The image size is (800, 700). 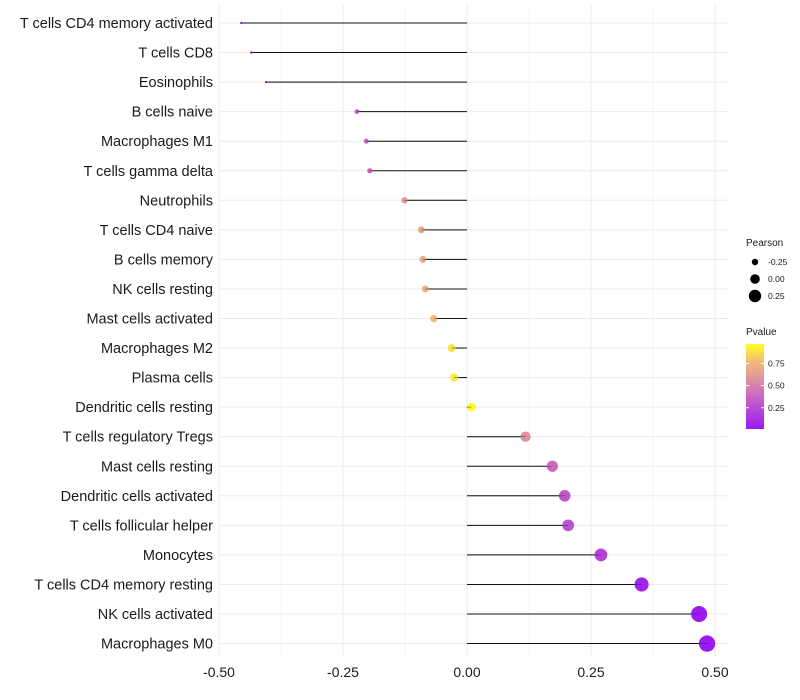 I want to click on category-label: T cells regulatory Tregs, so click(x=138, y=438).